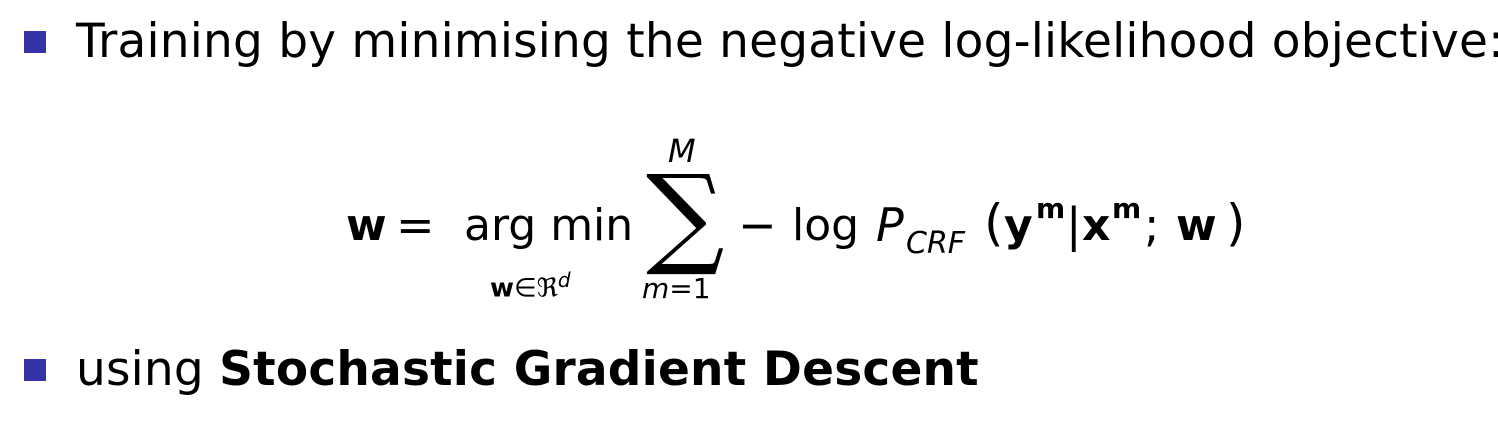 This screenshot has width=1498, height=422. Describe the element at coordinates (1152, 225) in the screenshot. I see `eq-semicolon: ;` at that location.